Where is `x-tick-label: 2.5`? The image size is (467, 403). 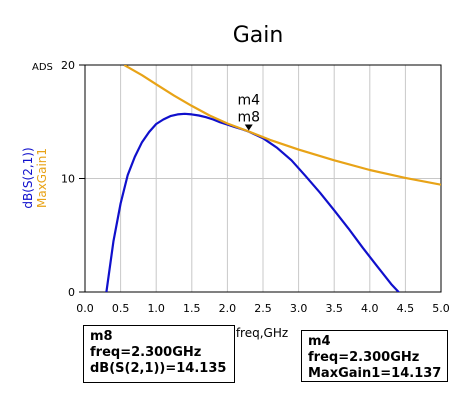
x-tick-label: 2.5 is located at coordinates (263, 308).